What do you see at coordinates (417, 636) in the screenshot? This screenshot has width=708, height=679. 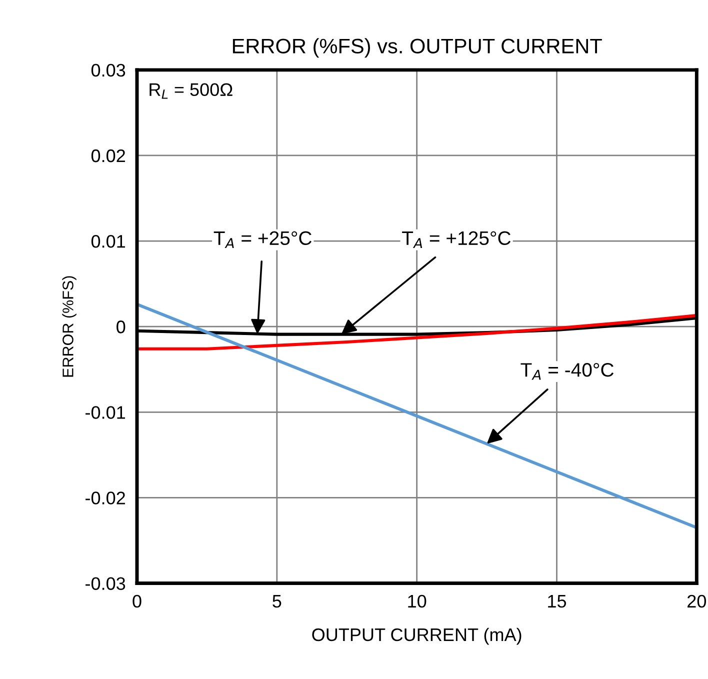 I see `x-axis-title: OUTPUT CURRENT (mA)` at bounding box center [417, 636].